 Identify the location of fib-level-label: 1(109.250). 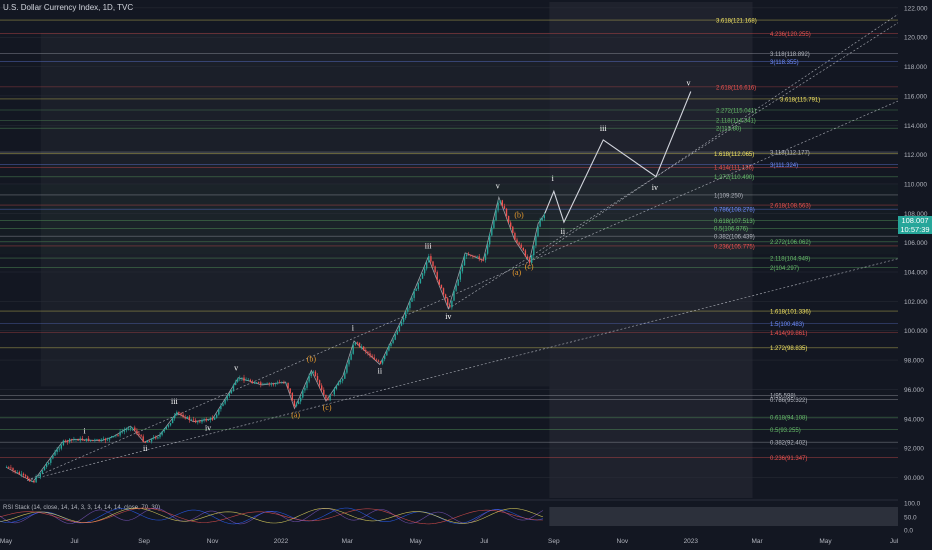
(728, 196).